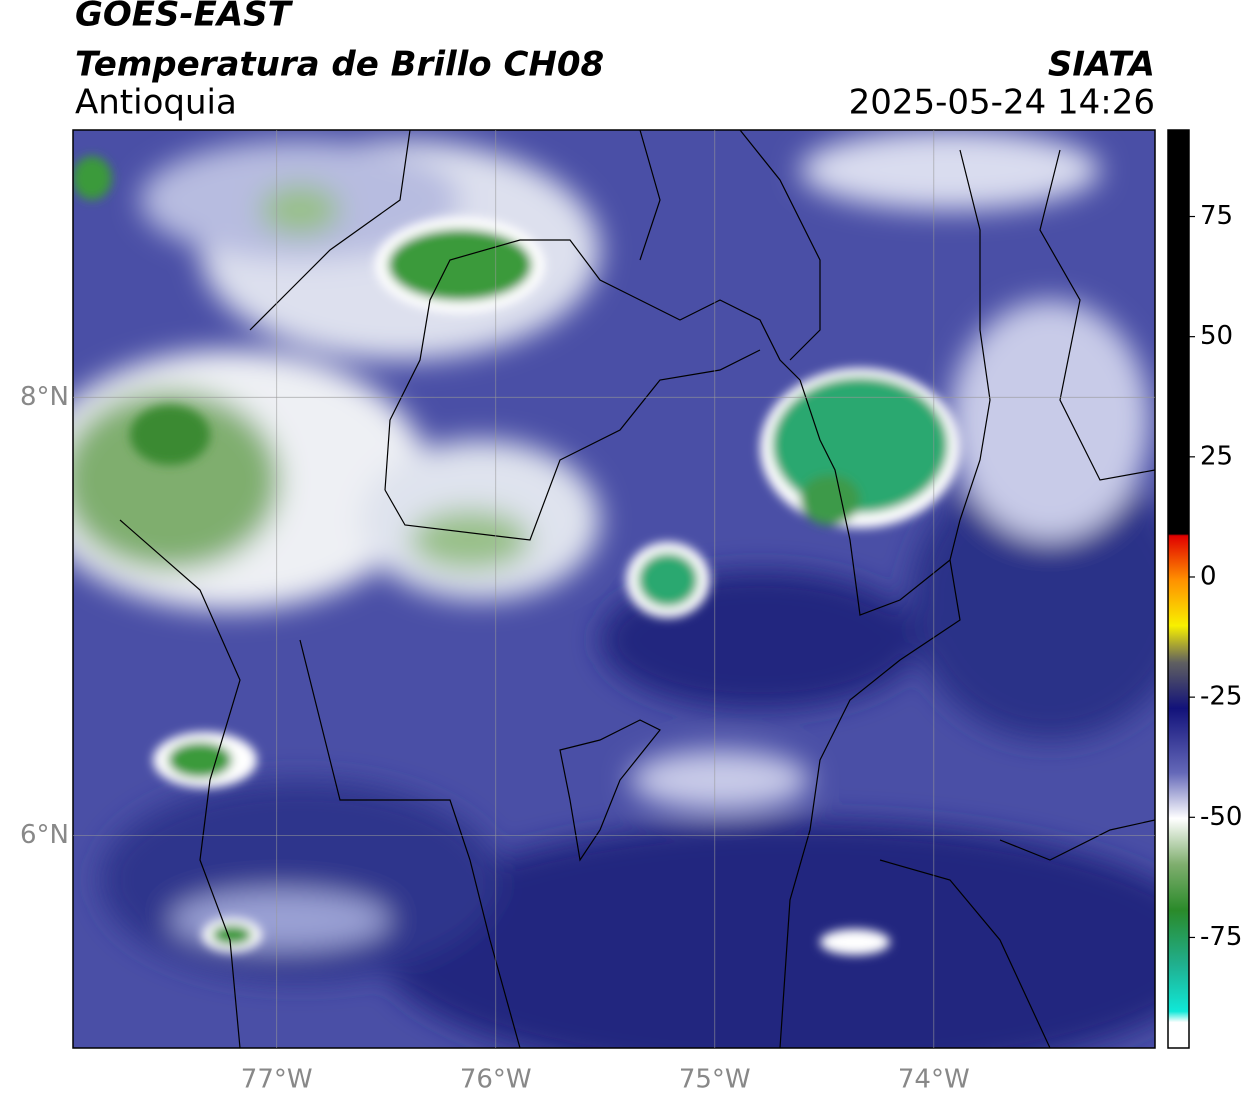  What do you see at coordinates (1221, 697) in the screenshot?
I see `colorbar-tick-label: -25` at bounding box center [1221, 697].